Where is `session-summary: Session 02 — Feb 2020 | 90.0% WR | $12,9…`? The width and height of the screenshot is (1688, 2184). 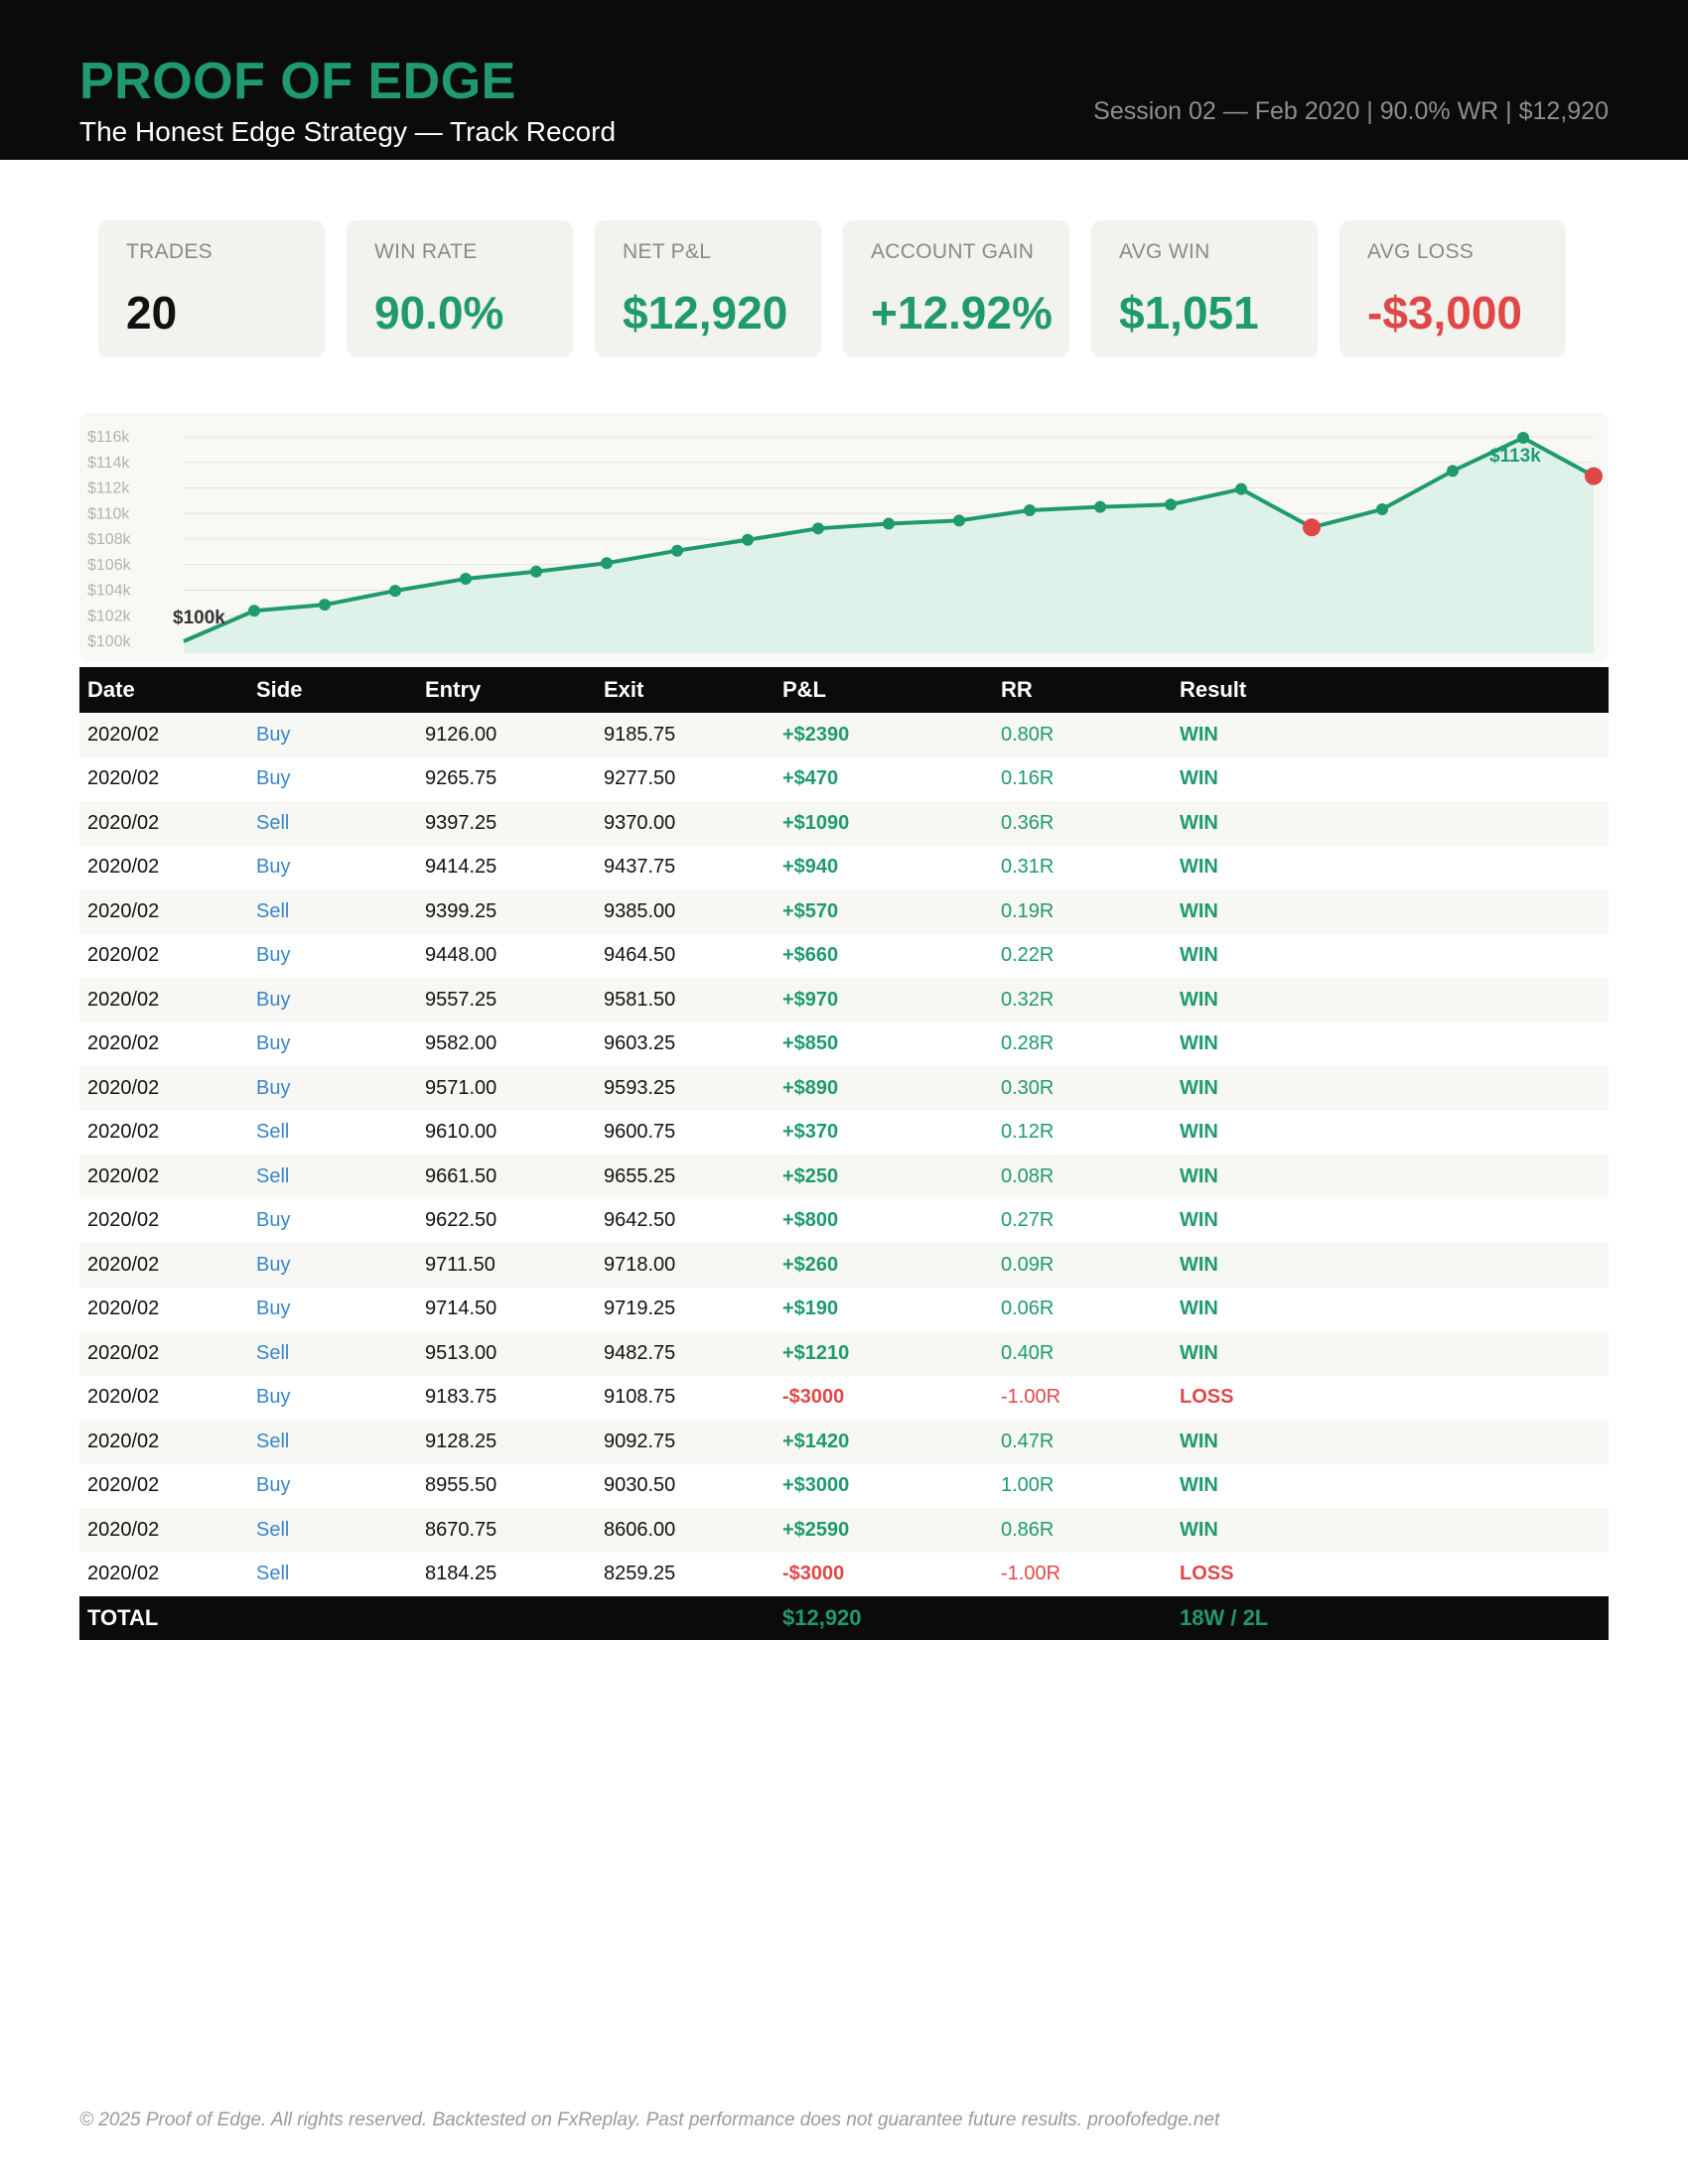 session-summary: Session 02 — Feb 2020 | 90.0% WR | $12,9… is located at coordinates (1351, 111).